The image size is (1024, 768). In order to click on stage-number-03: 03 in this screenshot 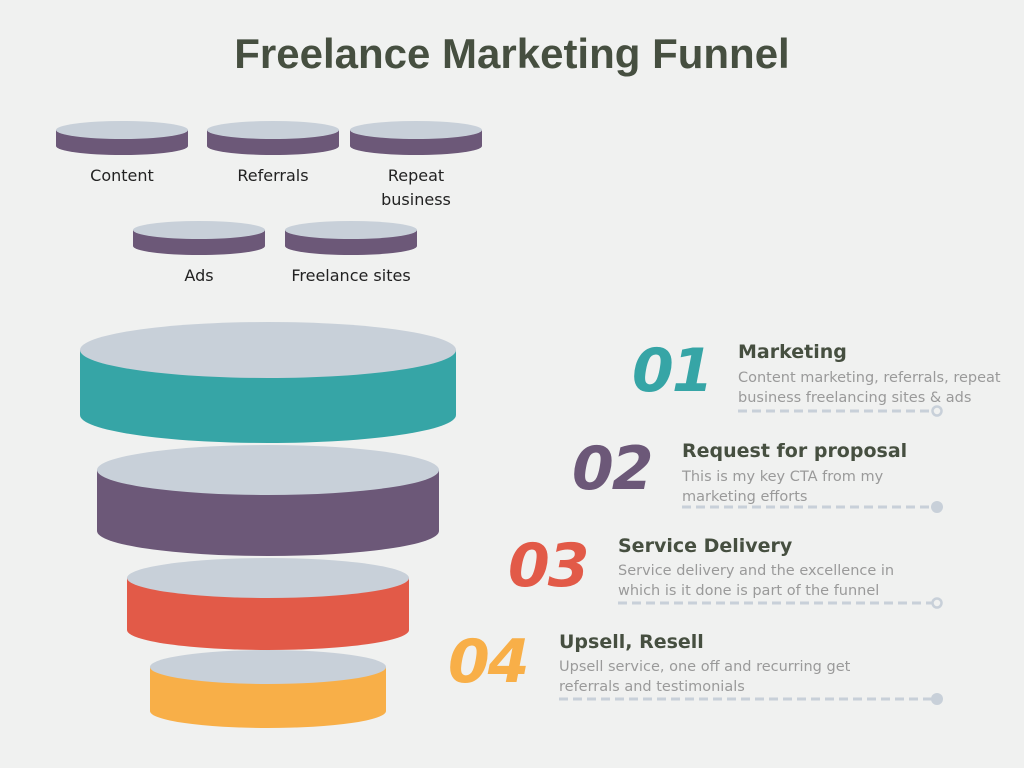, I will do `click(548, 566)`.